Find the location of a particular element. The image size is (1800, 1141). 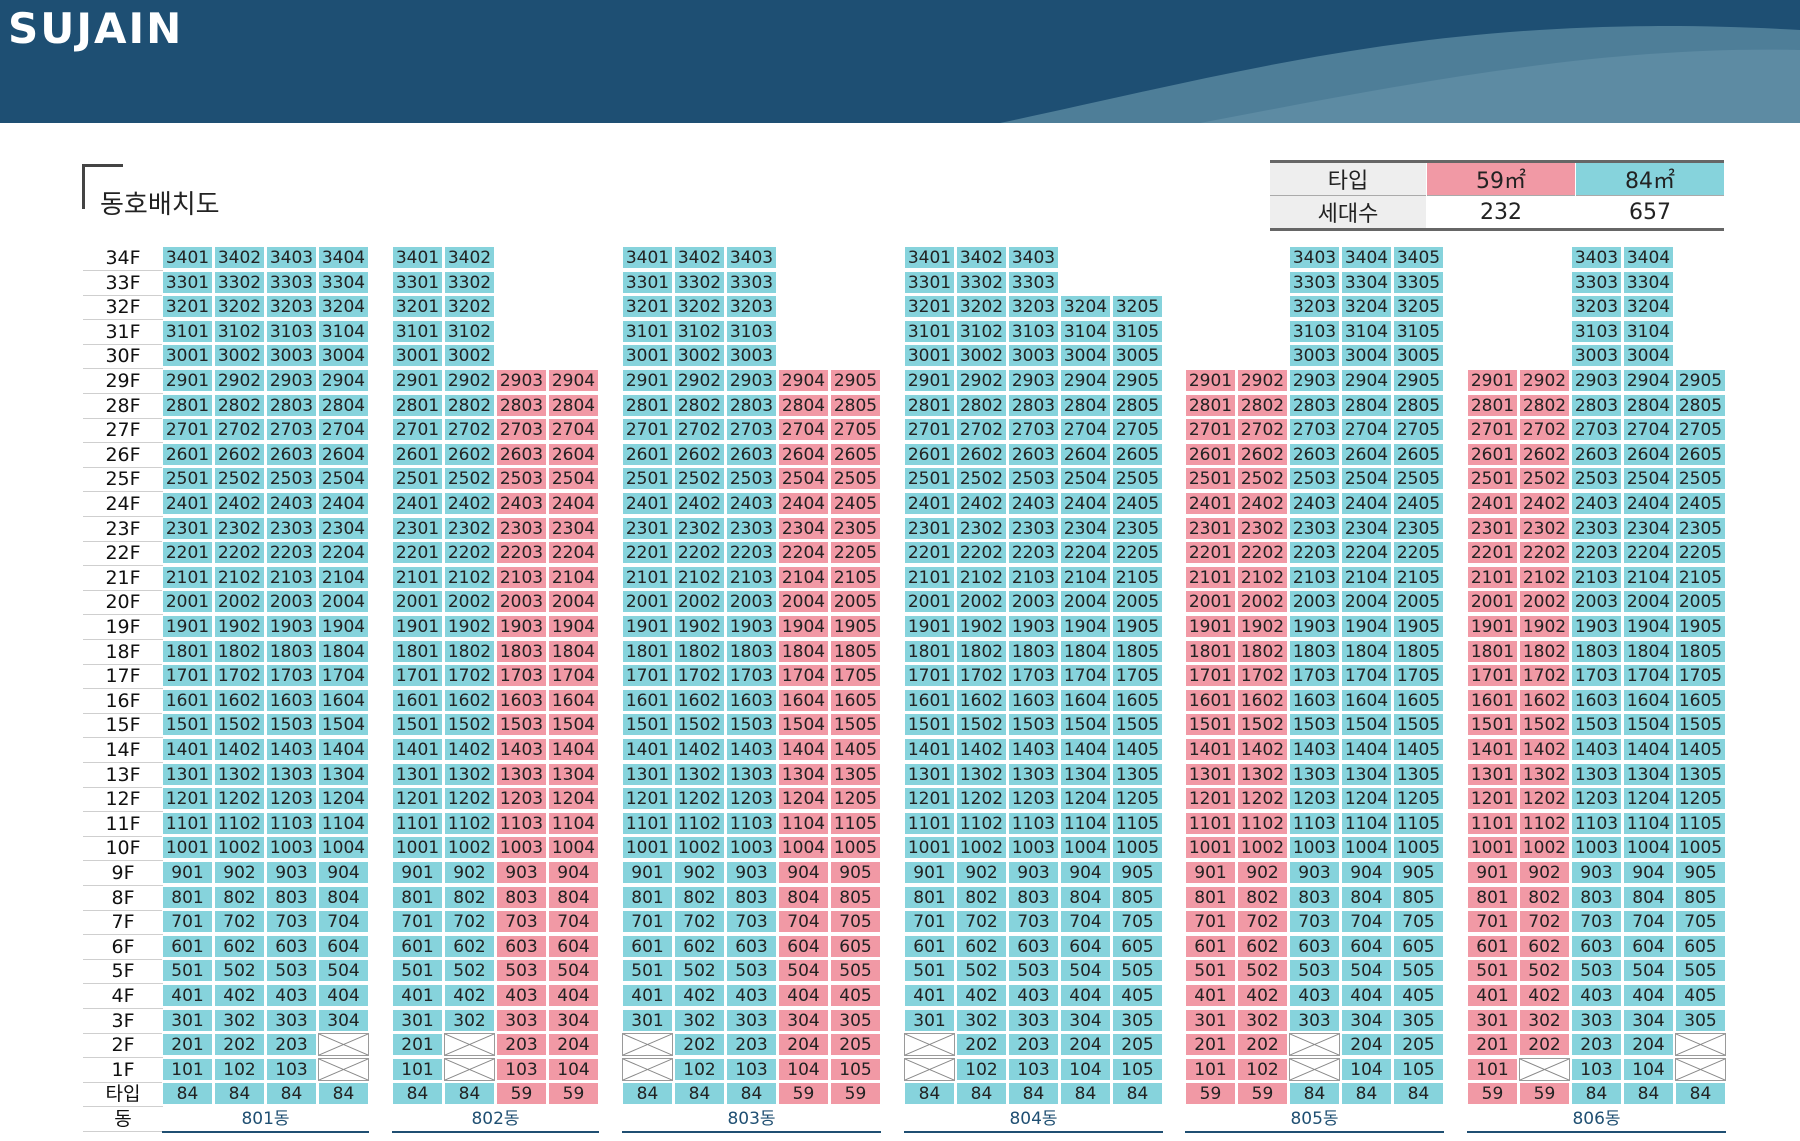

unit-cell: 2604 is located at coordinates (1648, 454).